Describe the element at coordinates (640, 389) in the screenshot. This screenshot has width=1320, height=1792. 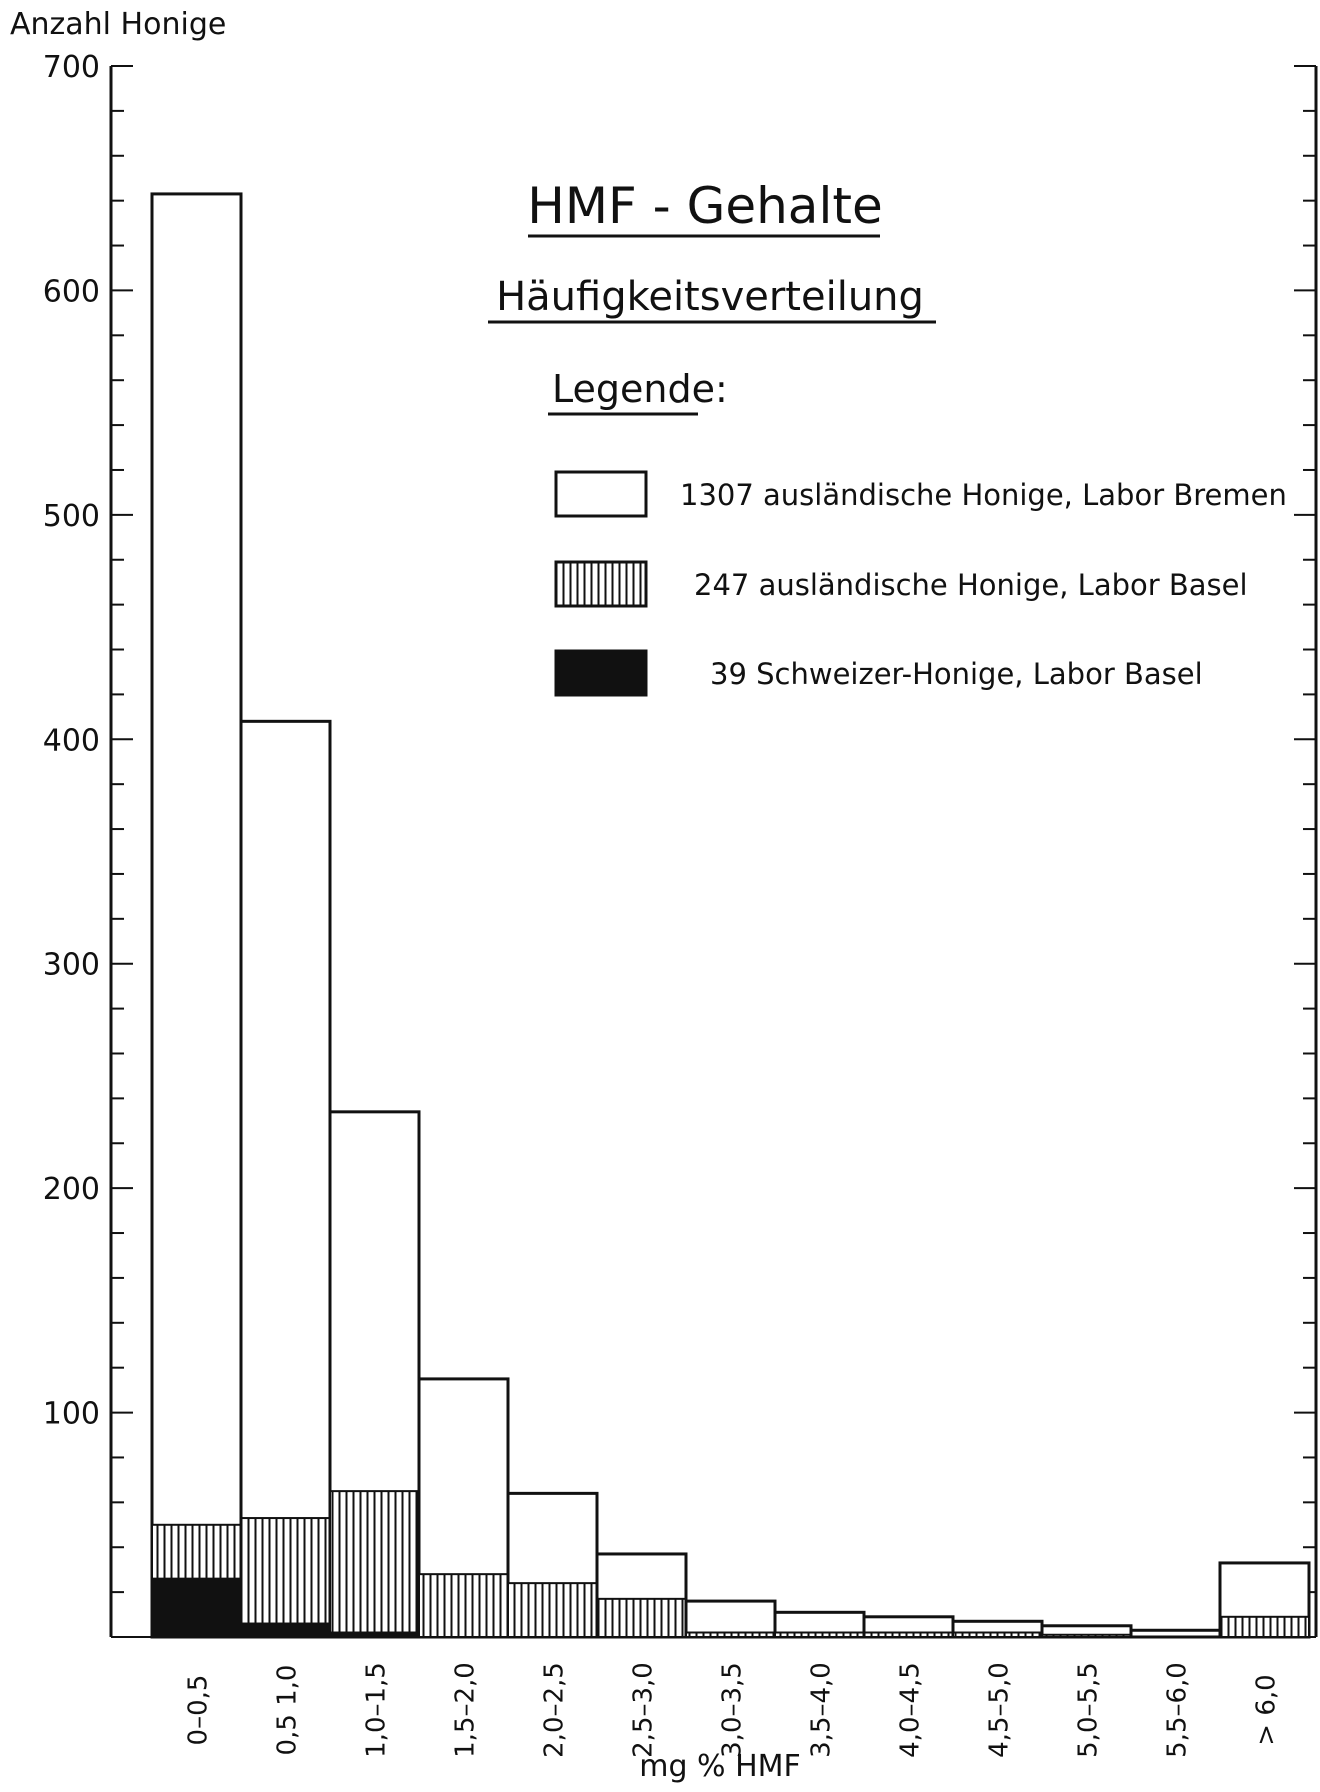
I see `legend-title: Legende:` at that location.